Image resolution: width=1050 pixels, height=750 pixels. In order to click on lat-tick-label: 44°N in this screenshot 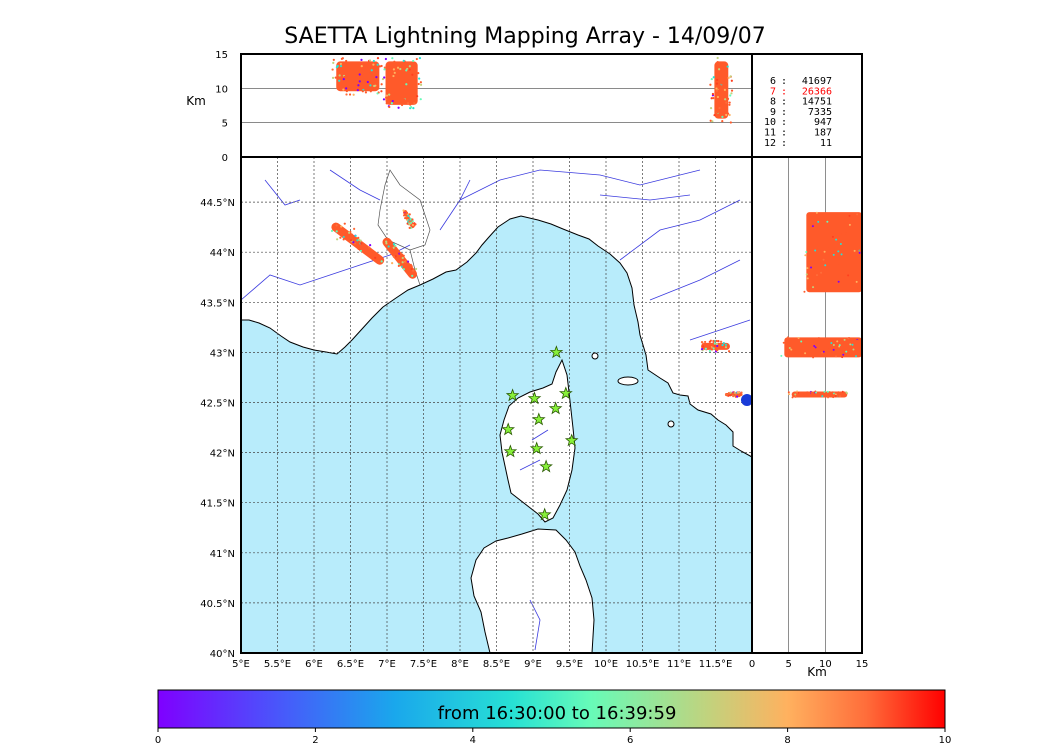, I will do `click(222, 253)`.